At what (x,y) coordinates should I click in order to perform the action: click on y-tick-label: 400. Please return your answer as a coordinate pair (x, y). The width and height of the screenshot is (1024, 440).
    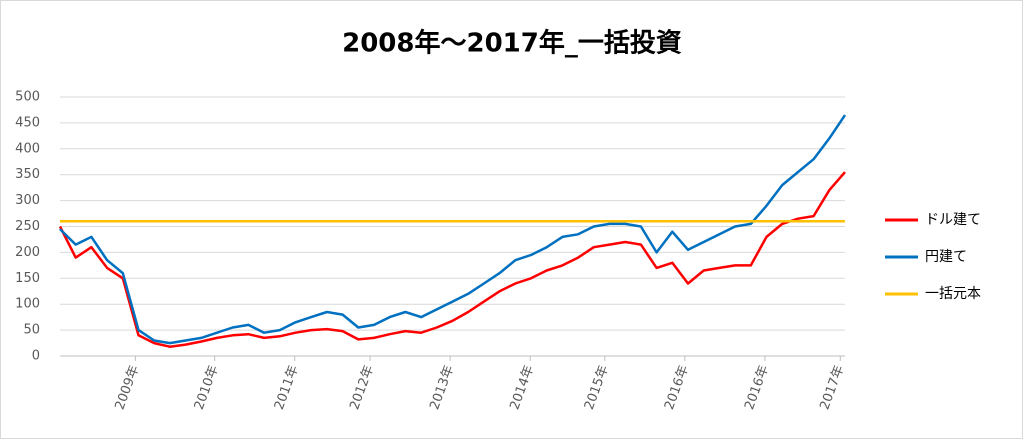
    Looking at the image, I should click on (27, 148).